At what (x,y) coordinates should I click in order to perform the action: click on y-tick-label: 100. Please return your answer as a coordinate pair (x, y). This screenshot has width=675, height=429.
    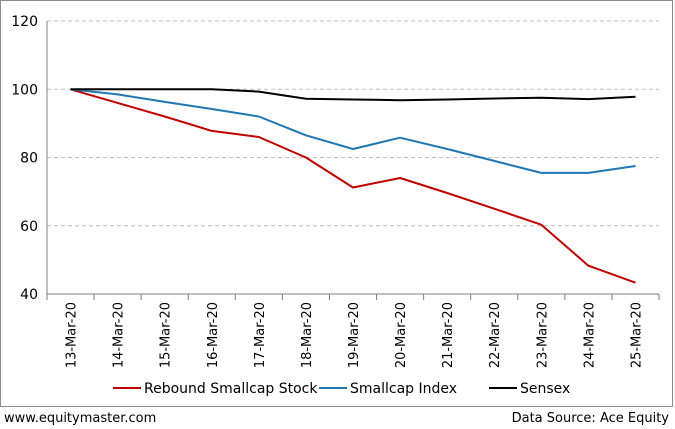
    Looking at the image, I should click on (24, 90).